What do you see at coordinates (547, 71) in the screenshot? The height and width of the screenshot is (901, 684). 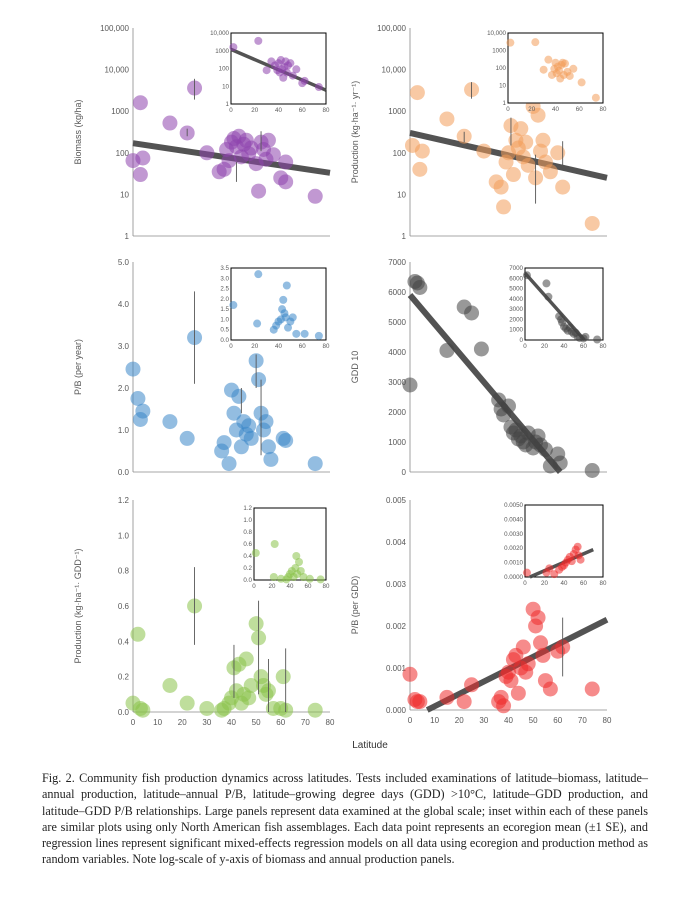 I see `inset-plot-production: 1 10 100 1000 10,000 0 20 40 60 80` at bounding box center [547, 71].